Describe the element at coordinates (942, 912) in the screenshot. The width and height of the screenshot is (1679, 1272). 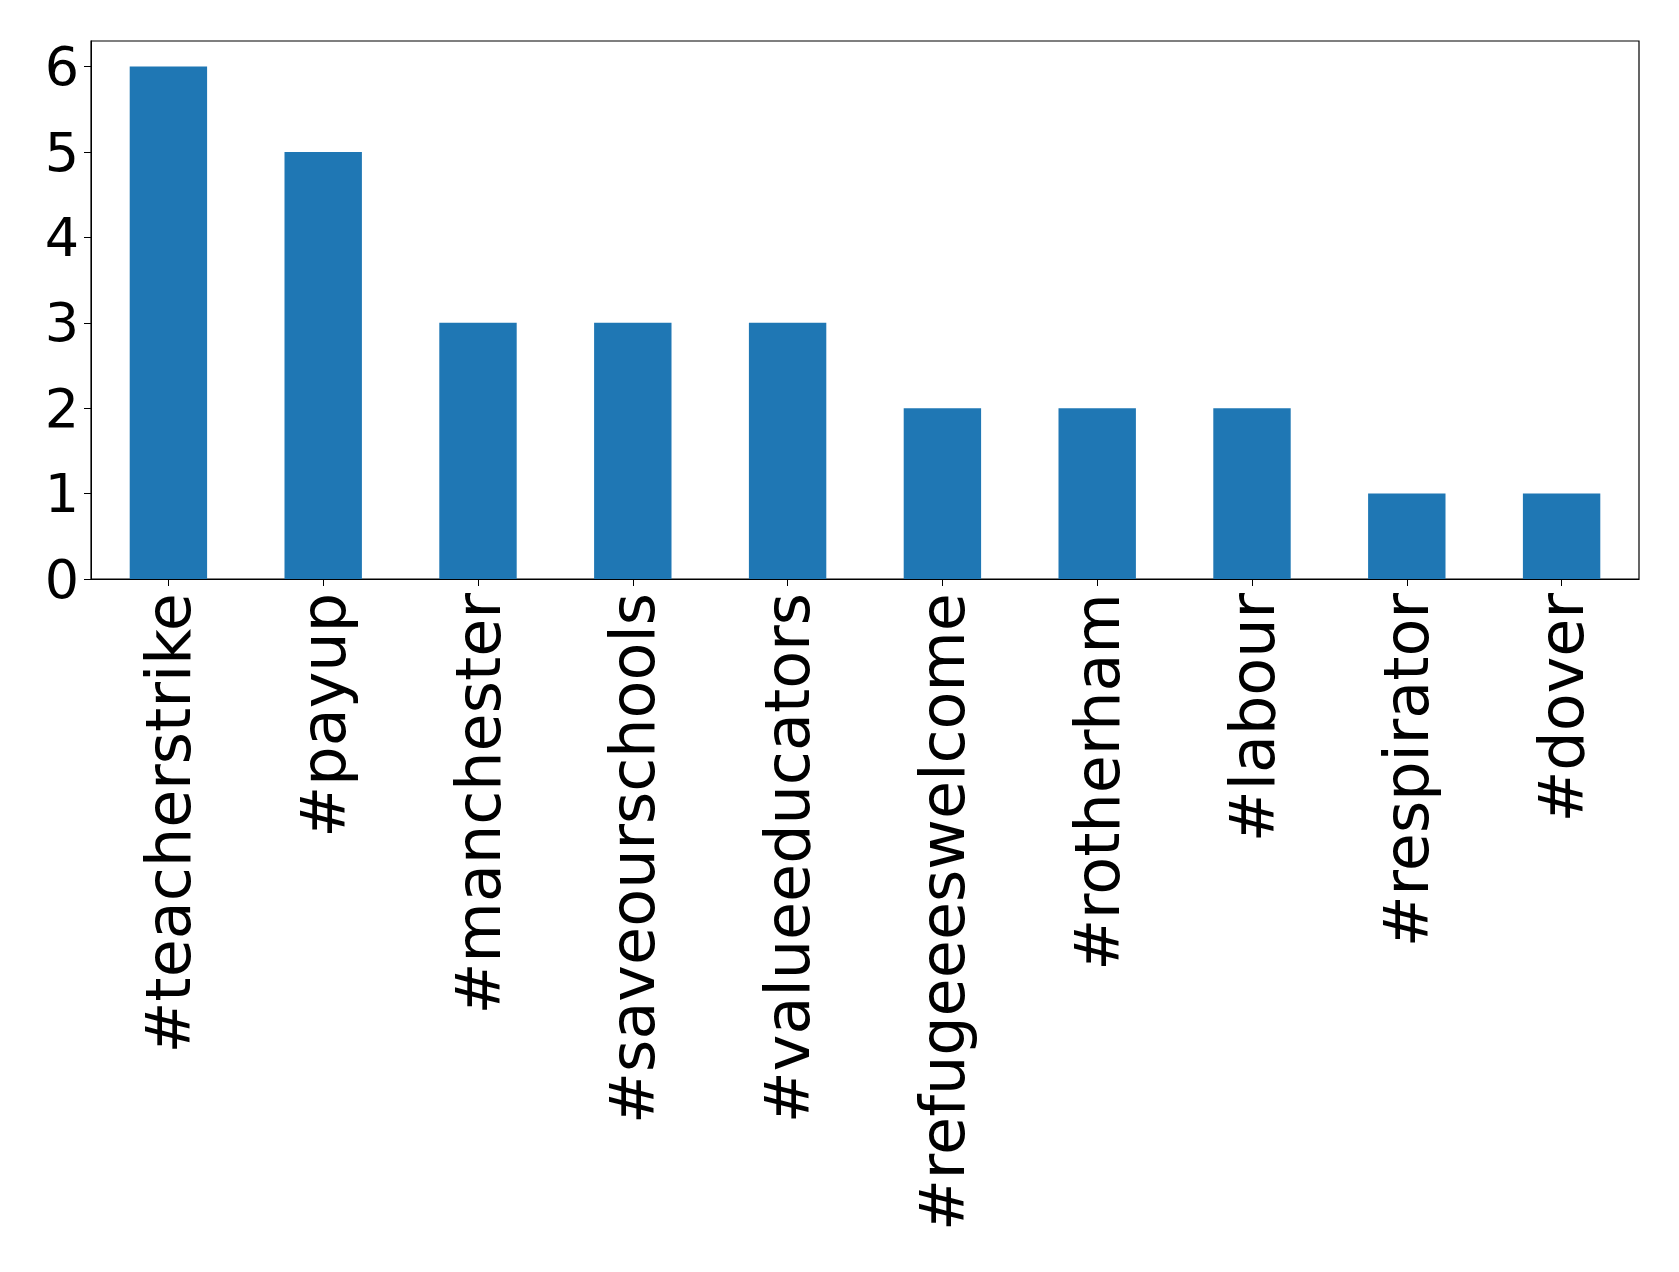
I see `x-tick-label: #refugeeeswelcome` at that location.